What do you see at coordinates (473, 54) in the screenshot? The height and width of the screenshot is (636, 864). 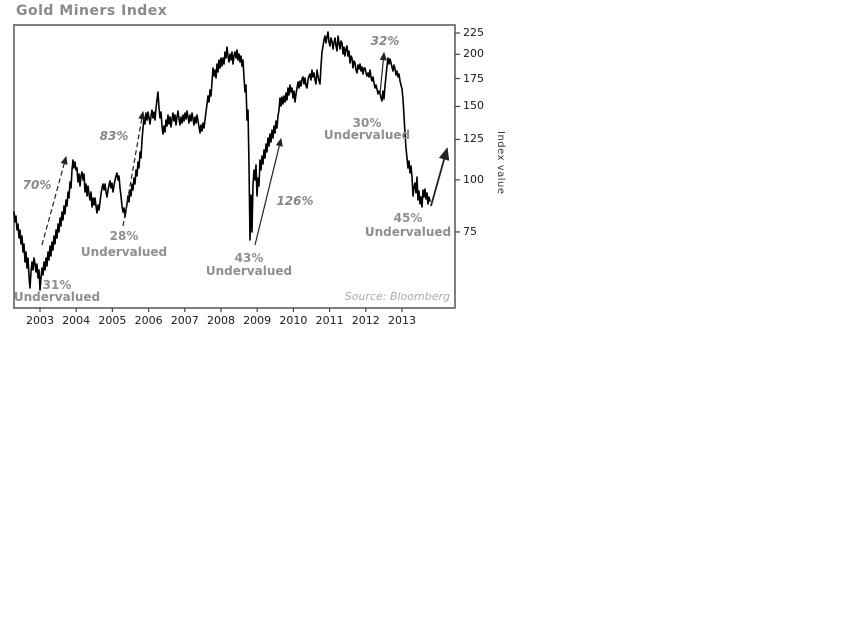 I see `y-tick-label: 200` at bounding box center [473, 54].